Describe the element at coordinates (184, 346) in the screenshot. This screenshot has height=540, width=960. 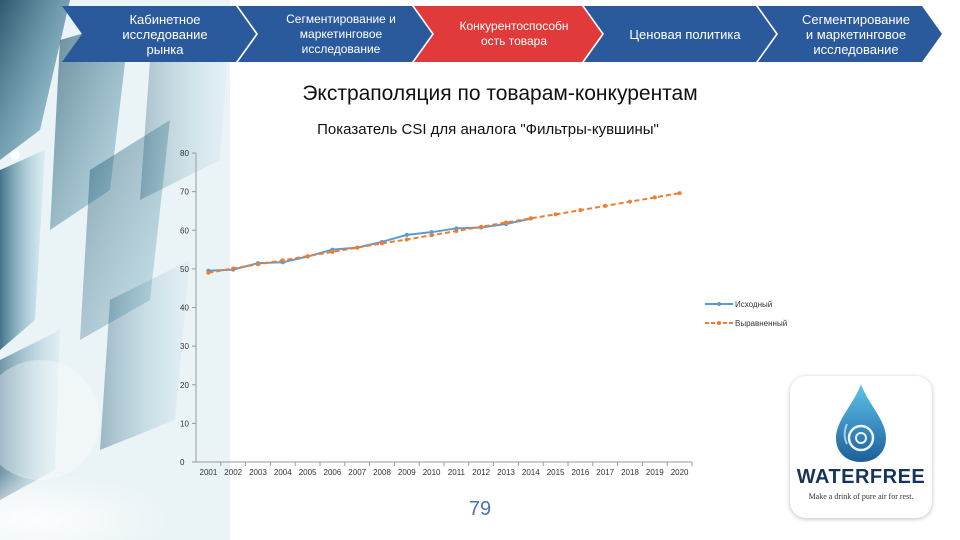
I see `y-tick-label: 30` at that location.